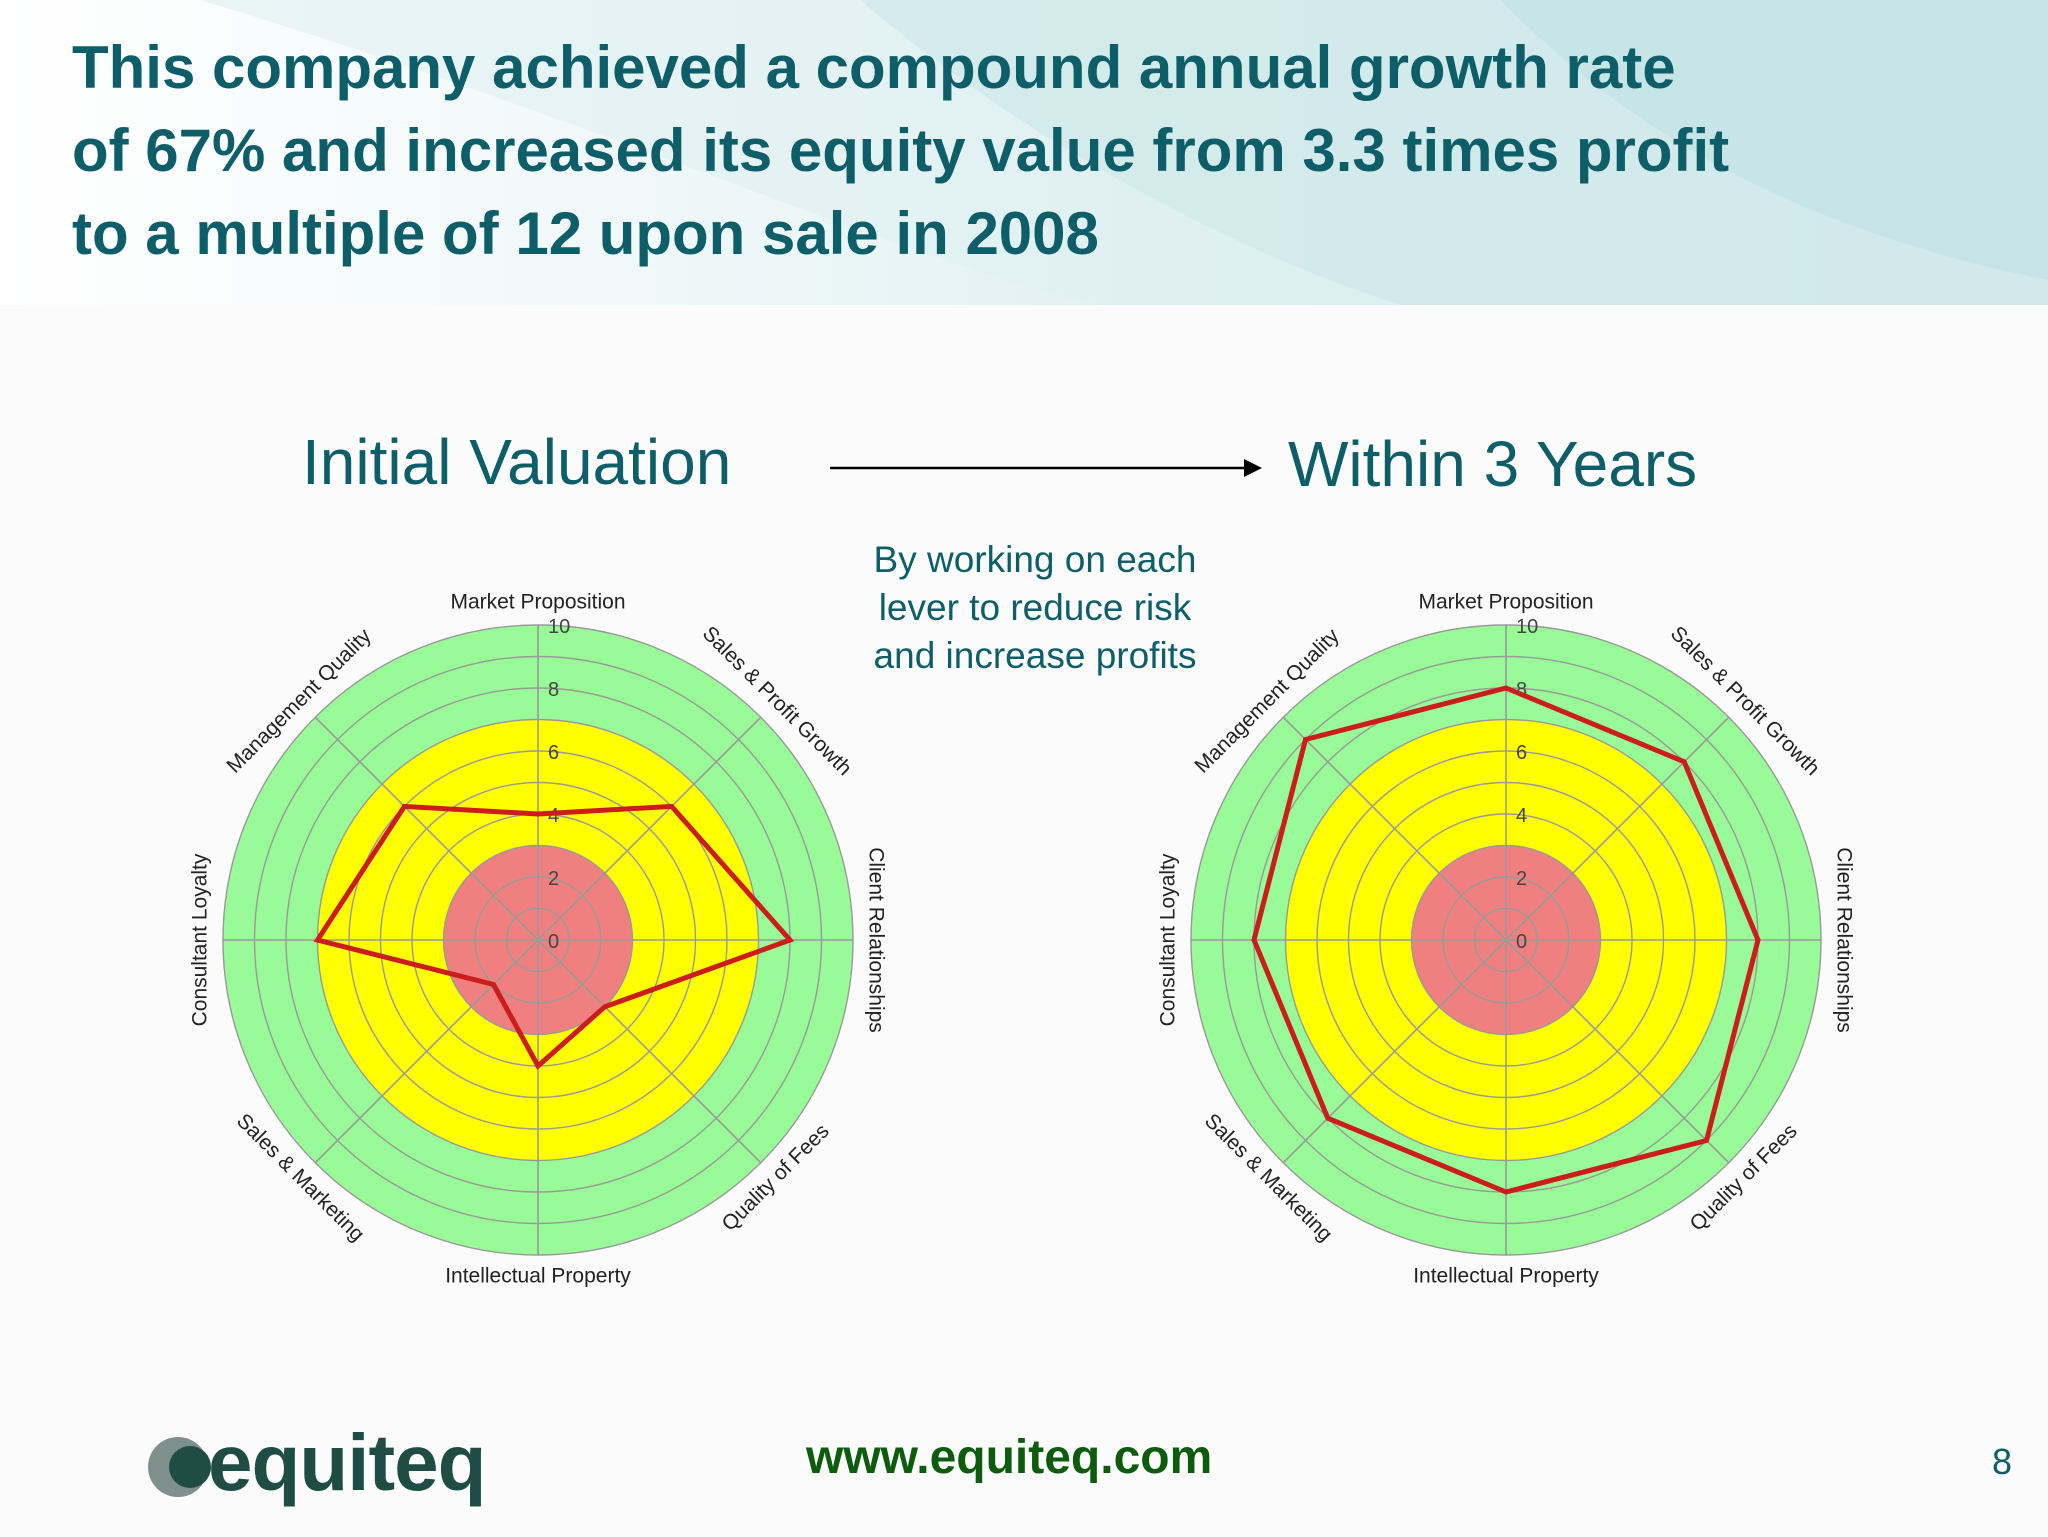  Describe the element at coordinates (517, 462) in the screenshot. I see `initial-valuation-heading: Initial Valuation` at that location.